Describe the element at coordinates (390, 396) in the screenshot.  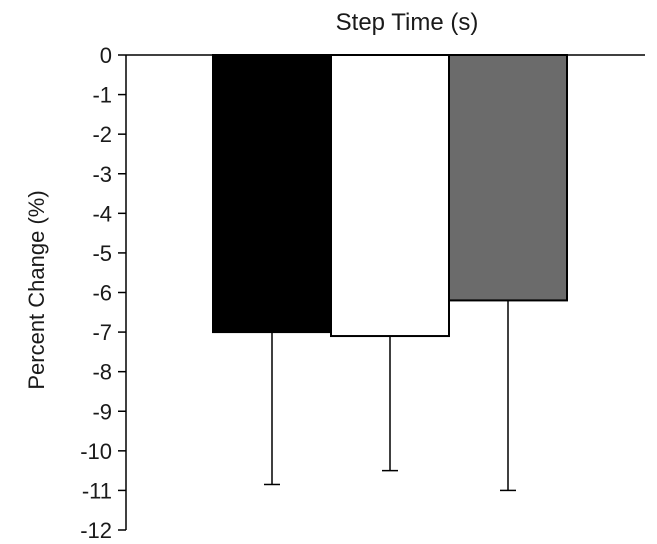
I see `error-bars` at that location.